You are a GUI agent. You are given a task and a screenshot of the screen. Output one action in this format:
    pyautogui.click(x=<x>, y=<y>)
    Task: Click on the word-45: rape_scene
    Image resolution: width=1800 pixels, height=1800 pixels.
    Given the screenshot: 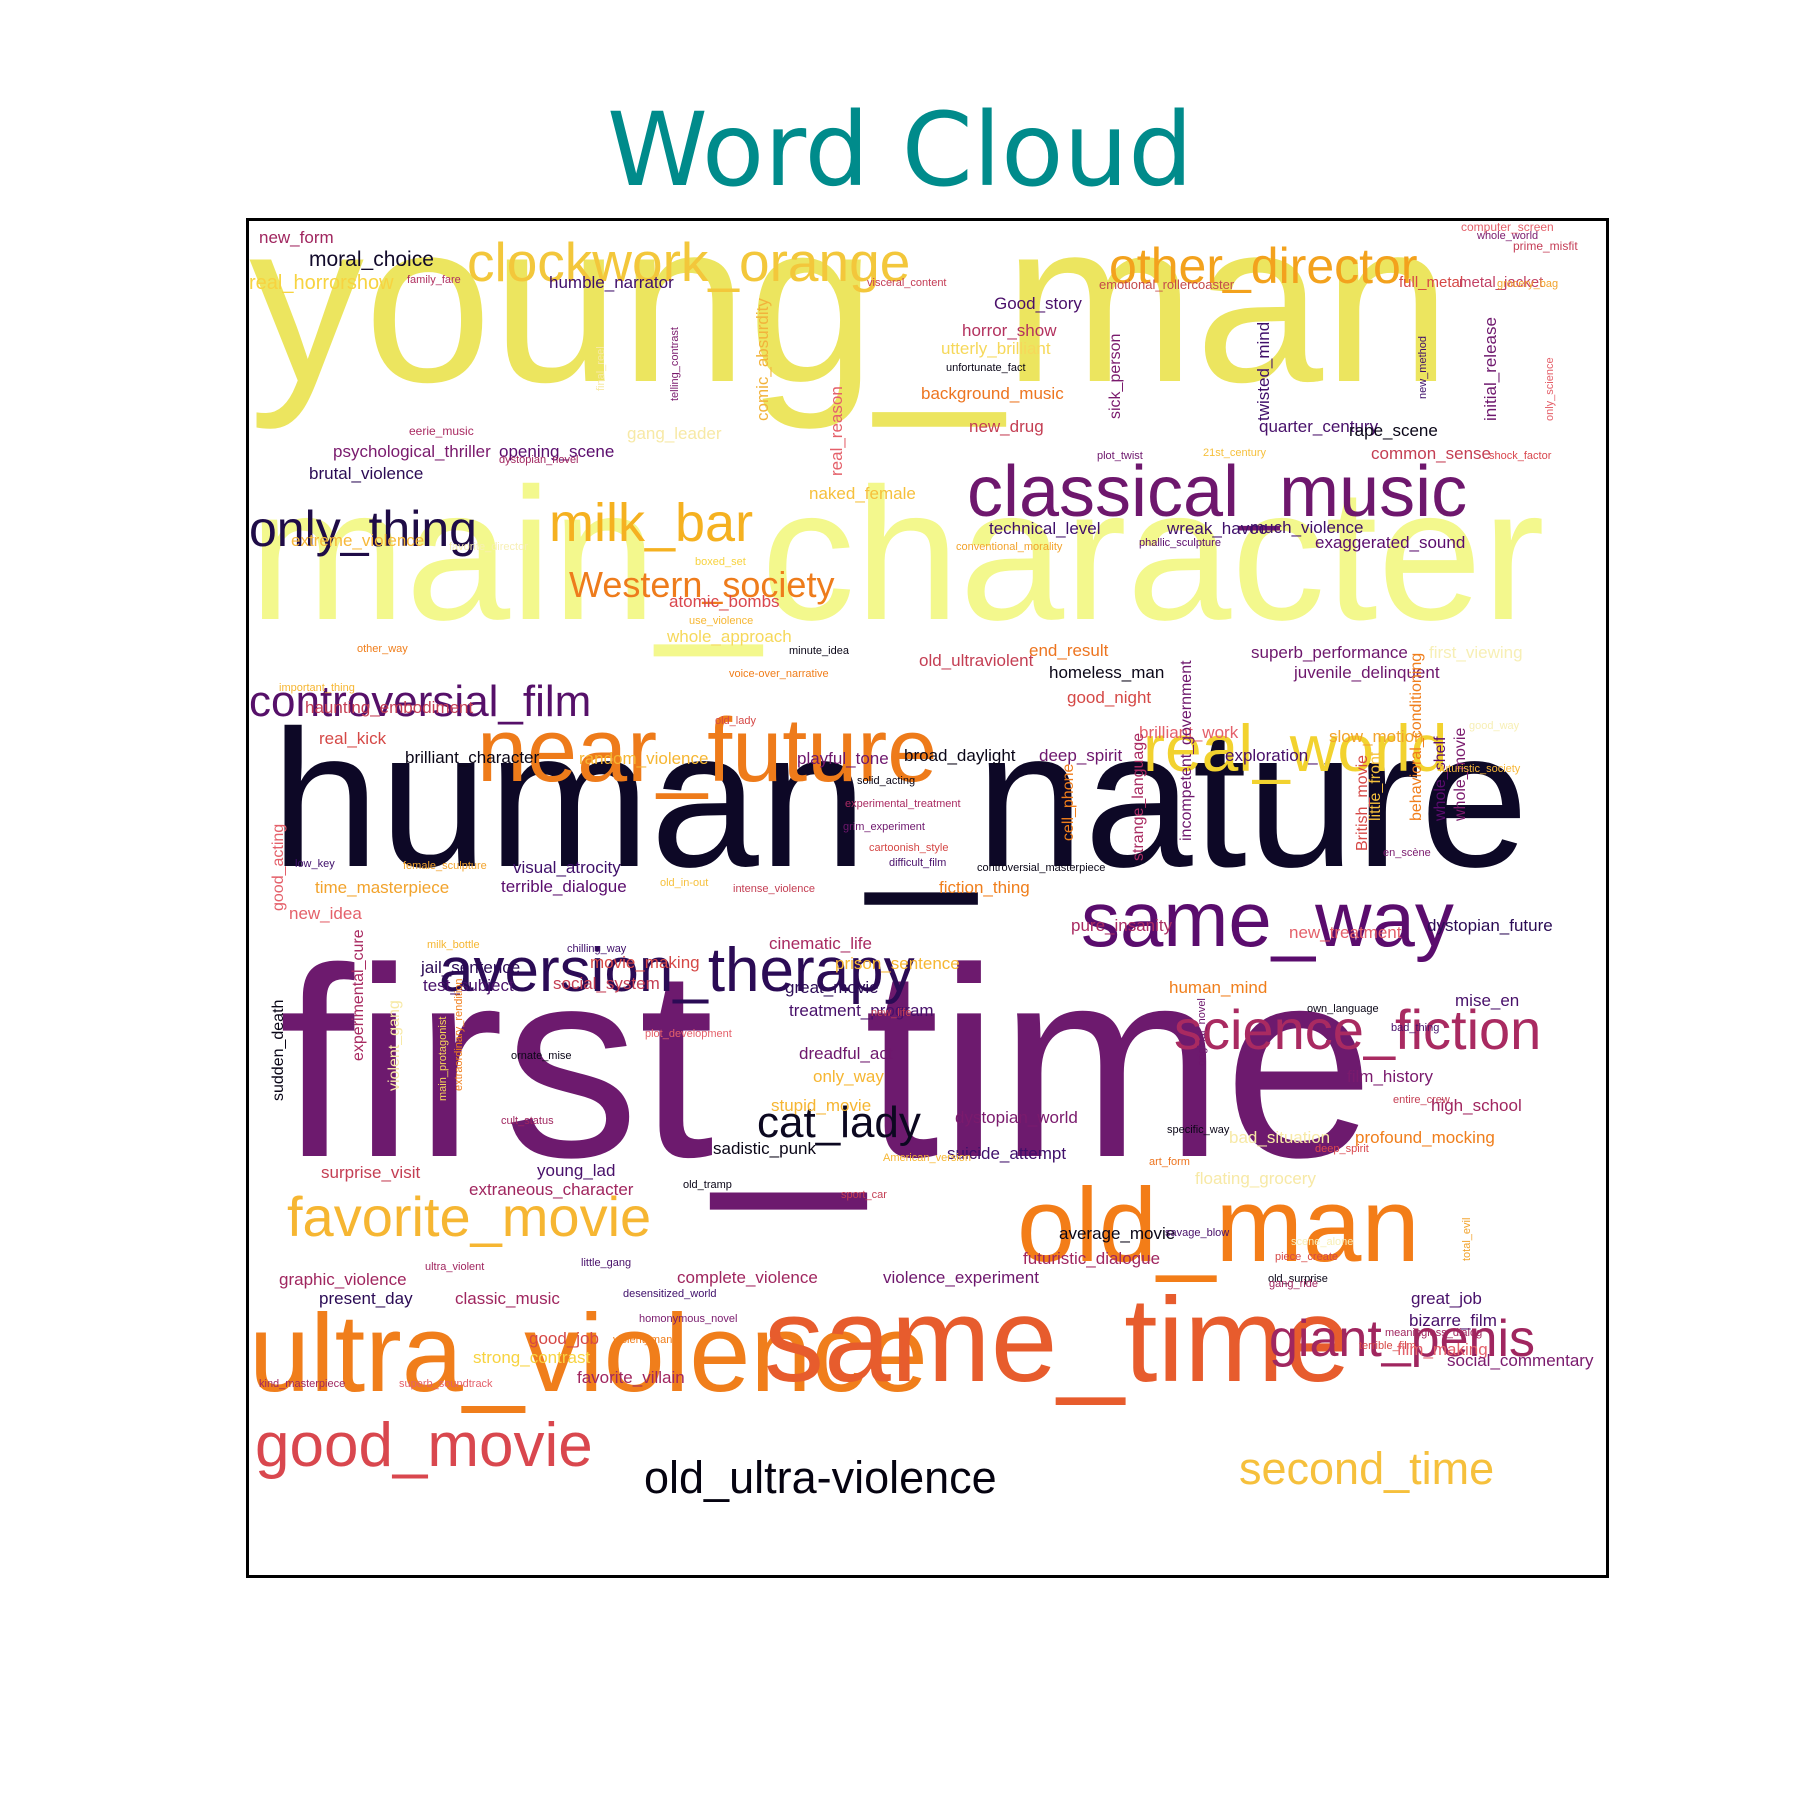 What is the action you would take?
    pyautogui.click(x=1393, y=430)
    